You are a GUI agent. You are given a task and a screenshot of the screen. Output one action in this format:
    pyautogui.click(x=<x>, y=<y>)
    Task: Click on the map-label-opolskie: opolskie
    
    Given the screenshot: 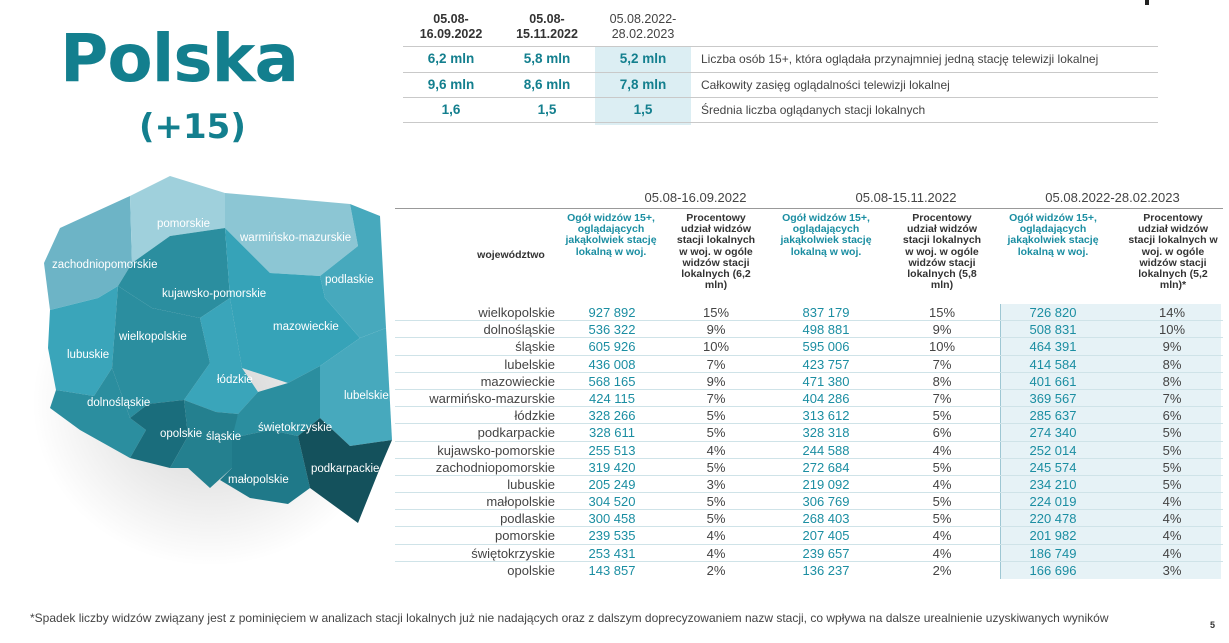 What is the action you would take?
    pyautogui.click(x=181, y=434)
    